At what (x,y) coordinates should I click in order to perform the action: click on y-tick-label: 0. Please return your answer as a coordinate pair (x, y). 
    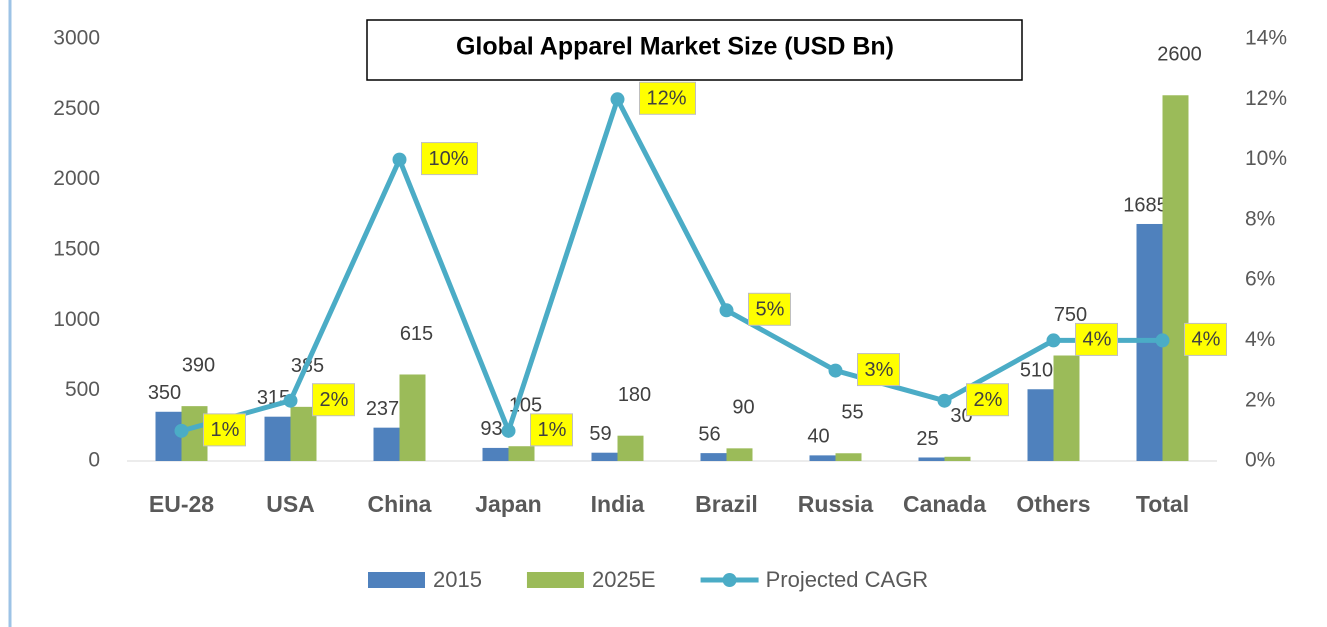
    Looking at the image, I should click on (94, 460).